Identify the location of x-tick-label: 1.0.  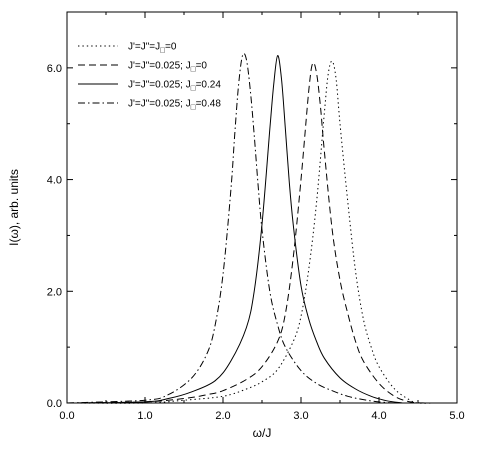
(144, 416).